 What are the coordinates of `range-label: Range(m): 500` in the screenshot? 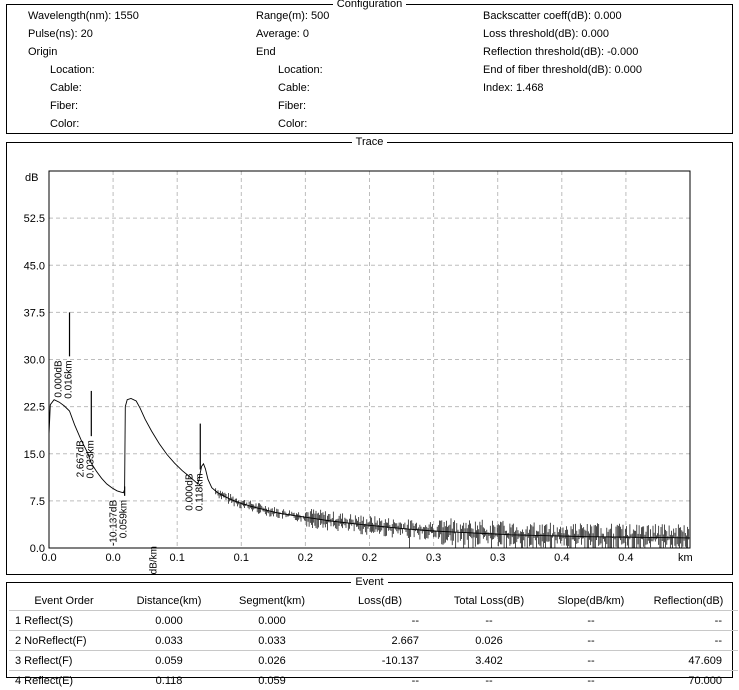 It's located at (292, 16).